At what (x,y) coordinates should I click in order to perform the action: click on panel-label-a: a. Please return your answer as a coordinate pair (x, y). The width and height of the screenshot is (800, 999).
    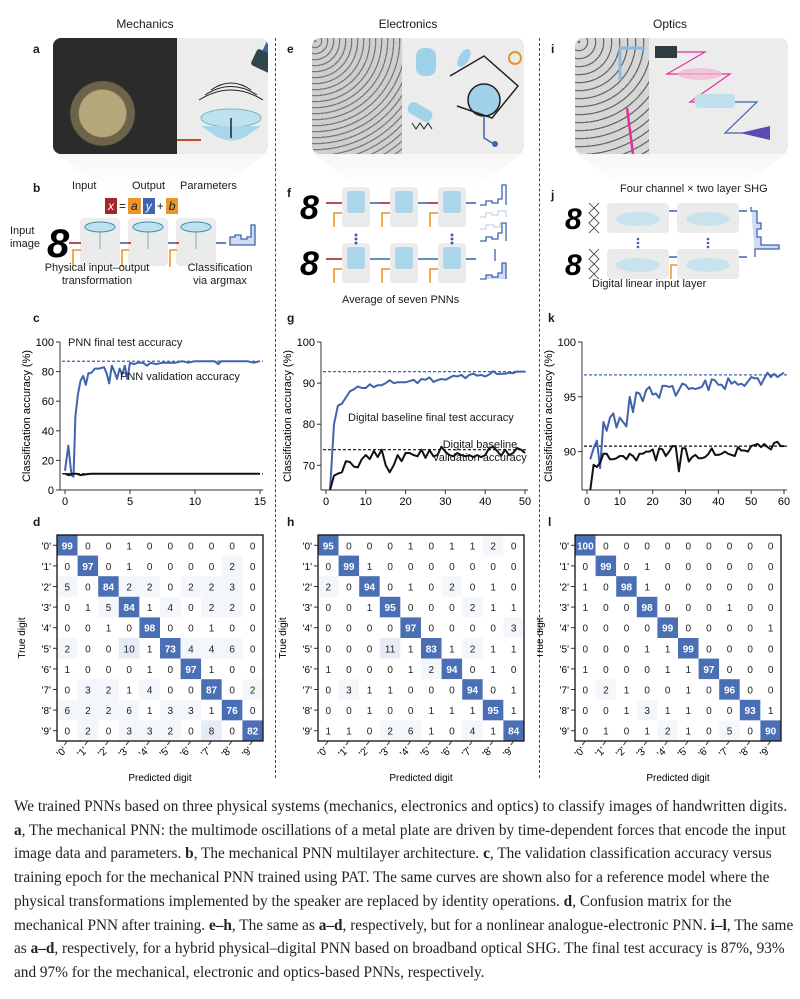
    Looking at the image, I should click on (36, 49).